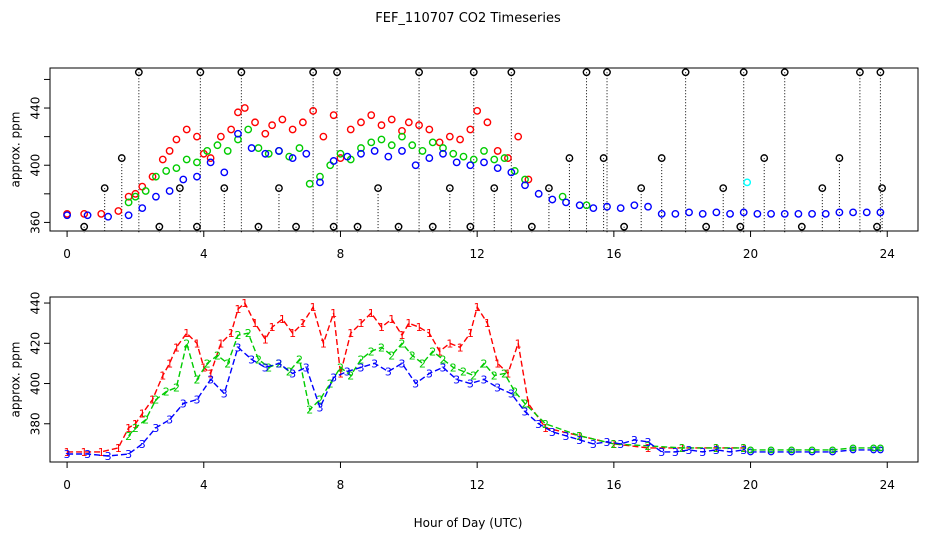  What do you see at coordinates (750, 254) in the screenshot?
I see `x-tick-label: 20` at bounding box center [750, 254].